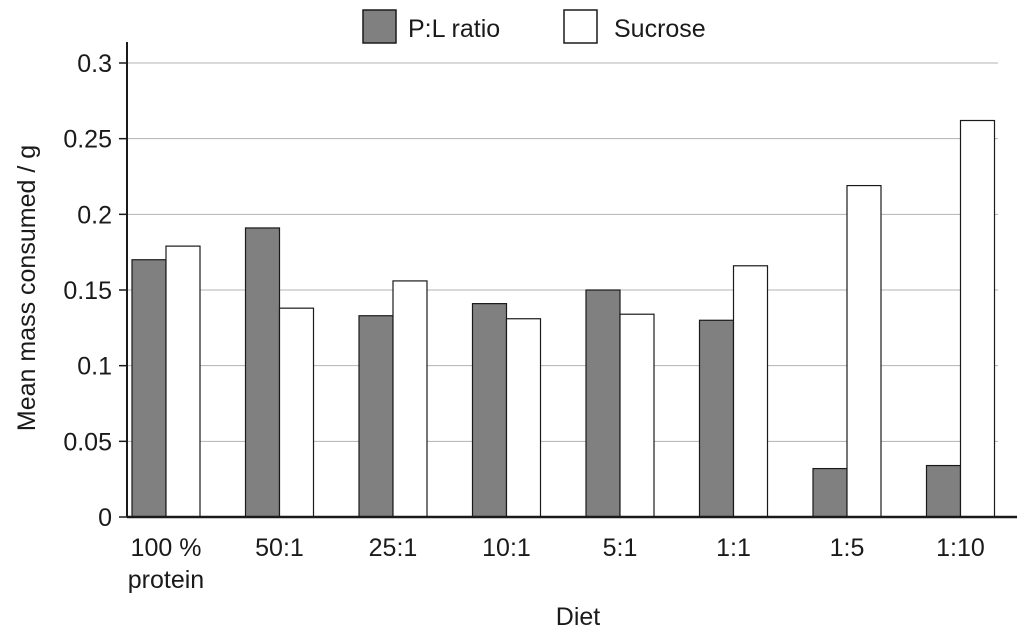 This screenshot has width=1019, height=639. Describe the element at coordinates (578, 617) in the screenshot. I see `x-axis-title: Diet` at that location.